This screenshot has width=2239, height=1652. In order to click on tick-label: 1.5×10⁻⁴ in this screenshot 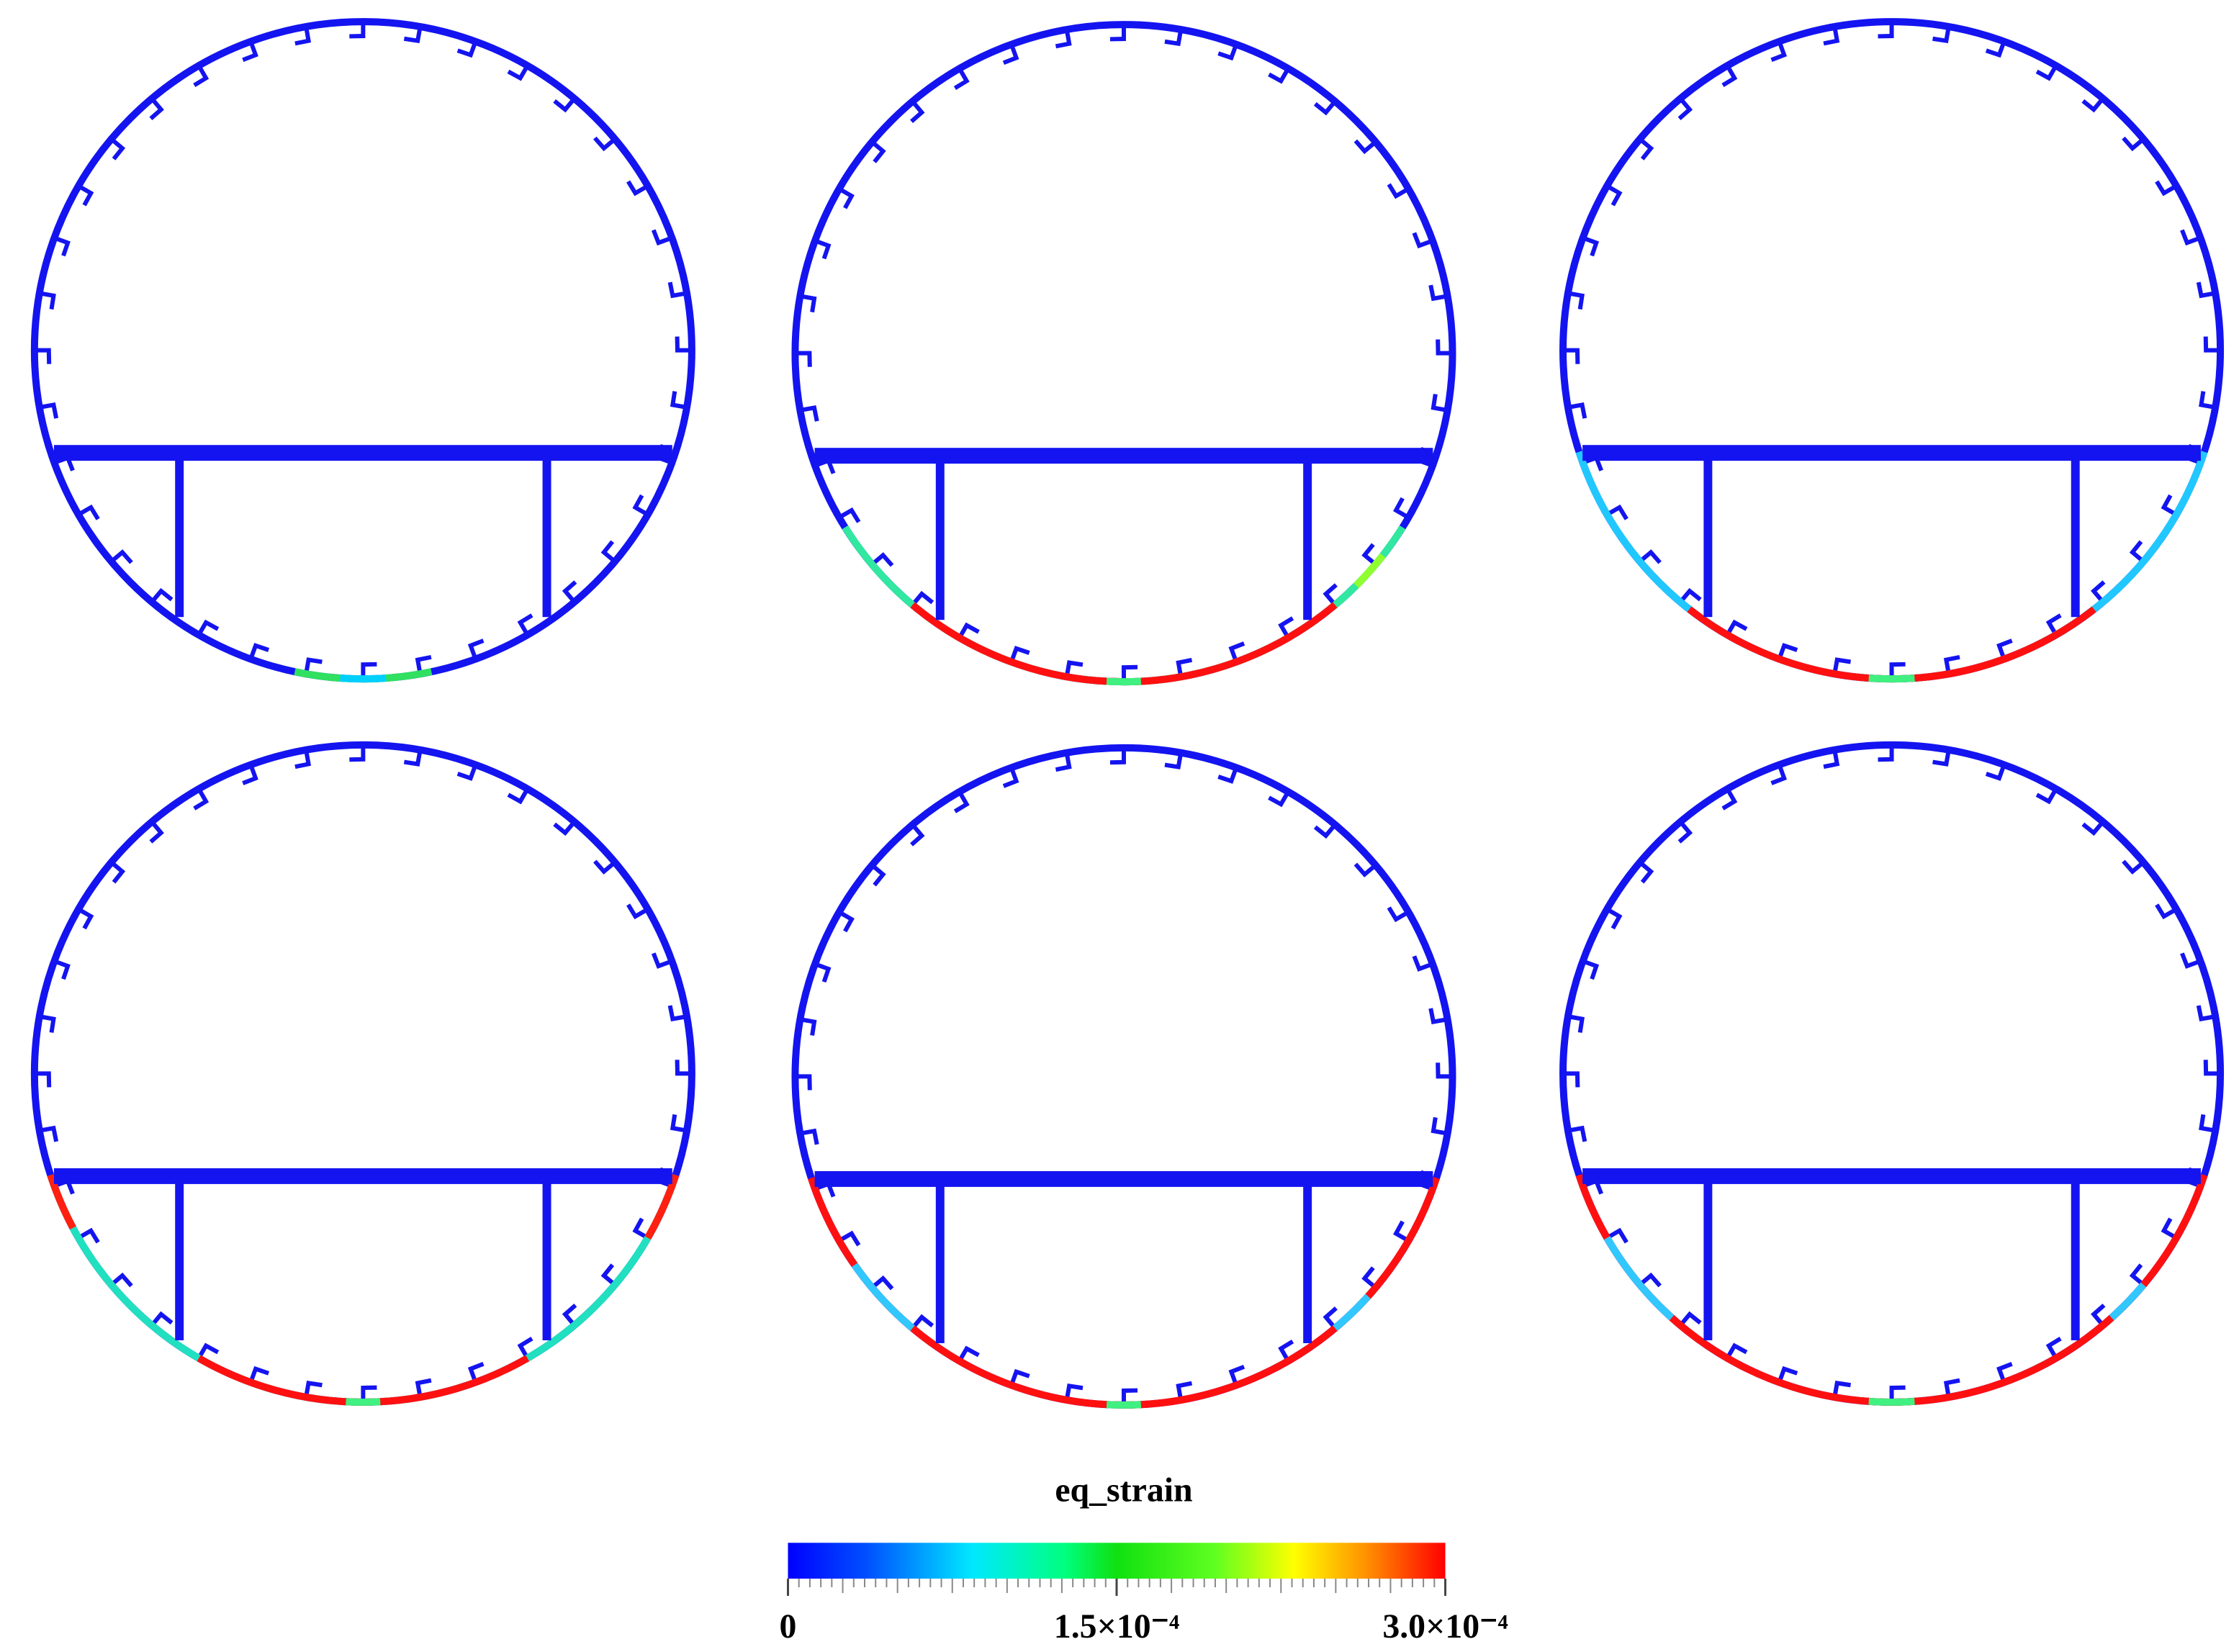, I will do `click(1116, 1626)`.